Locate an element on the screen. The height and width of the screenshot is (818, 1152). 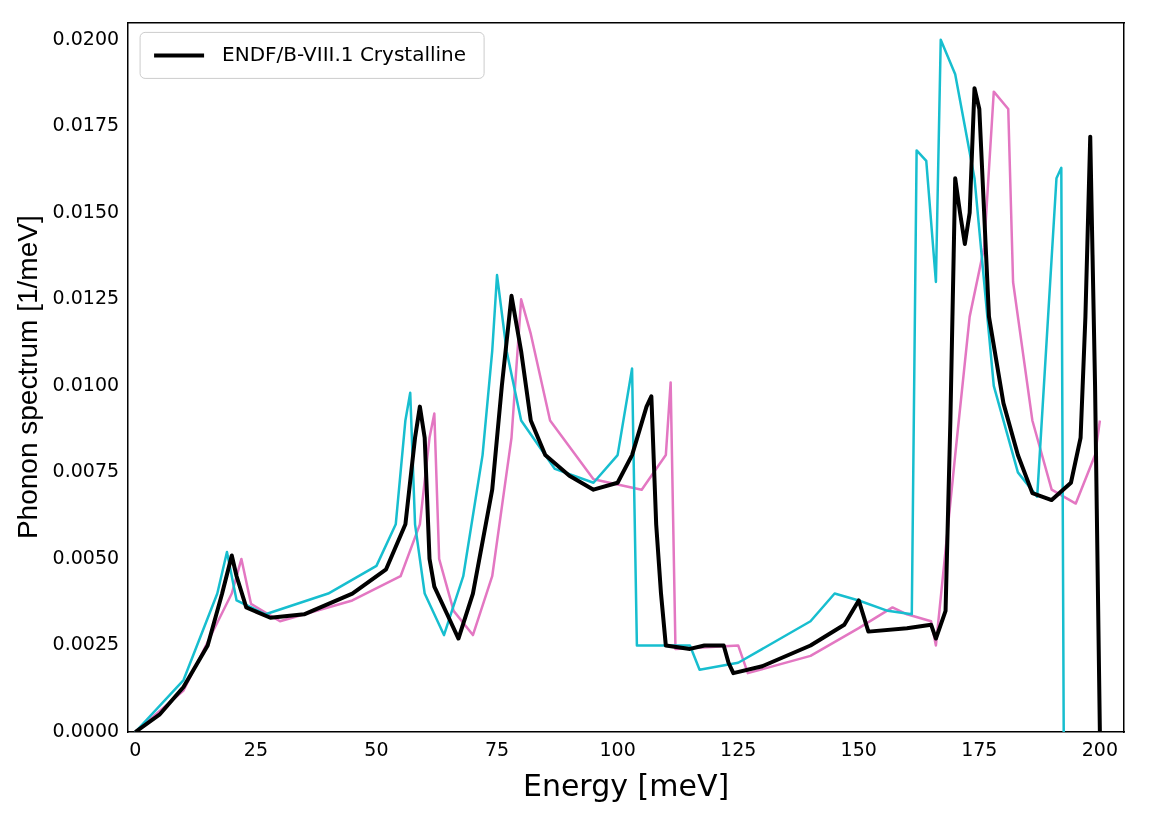
x-tick-label: 100 is located at coordinates (617, 749).